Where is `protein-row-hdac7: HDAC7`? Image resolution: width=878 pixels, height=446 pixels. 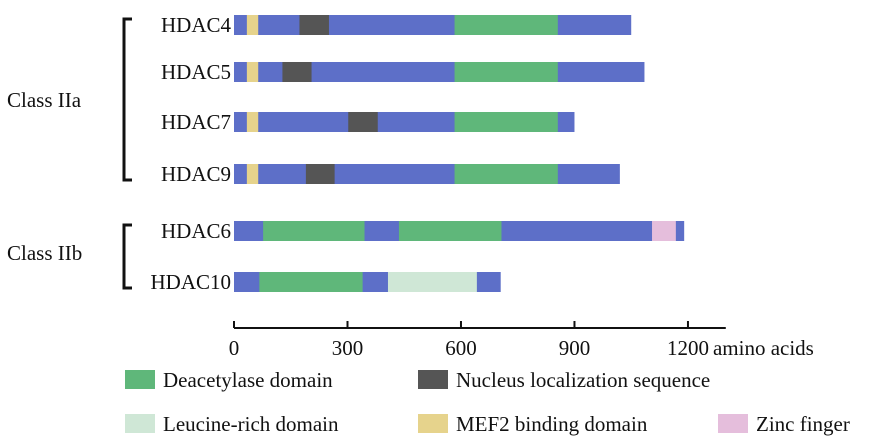 protein-row-hdac7: HDAC7 is located at coordinates (368, 122).